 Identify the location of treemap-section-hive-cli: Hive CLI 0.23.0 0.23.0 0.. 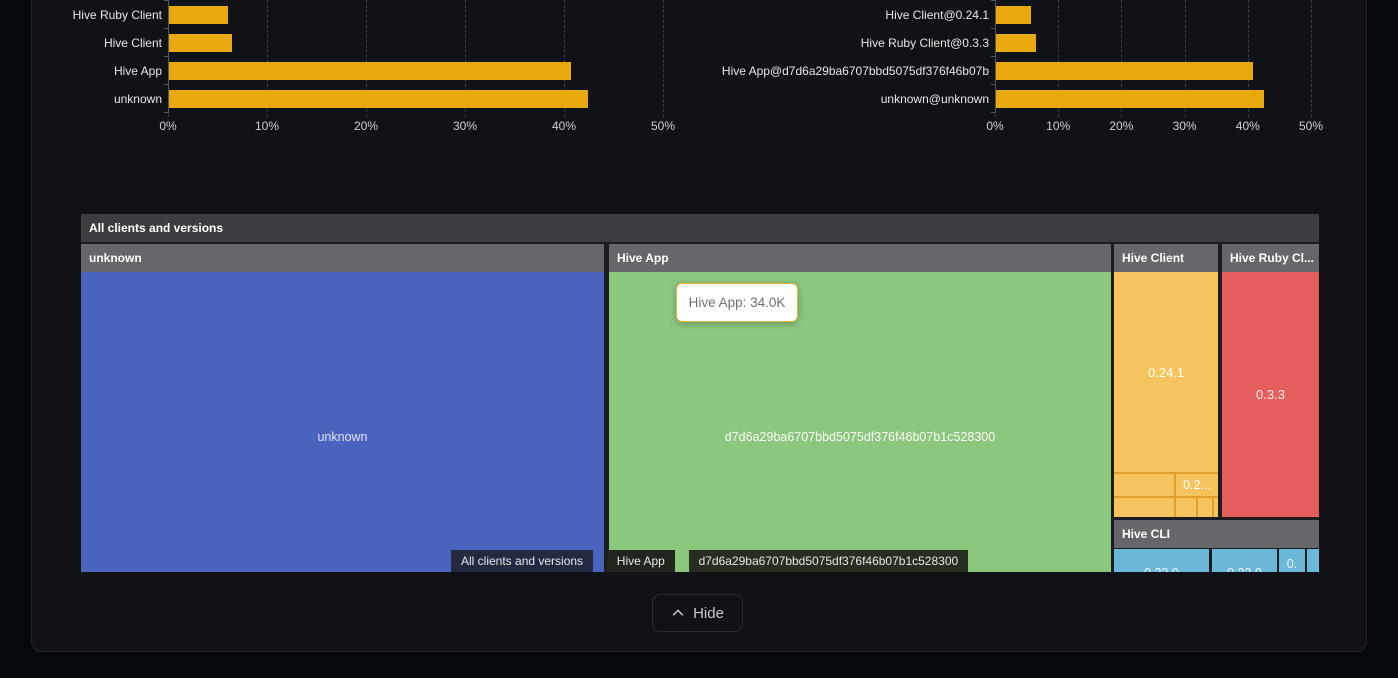
(1216, 546).